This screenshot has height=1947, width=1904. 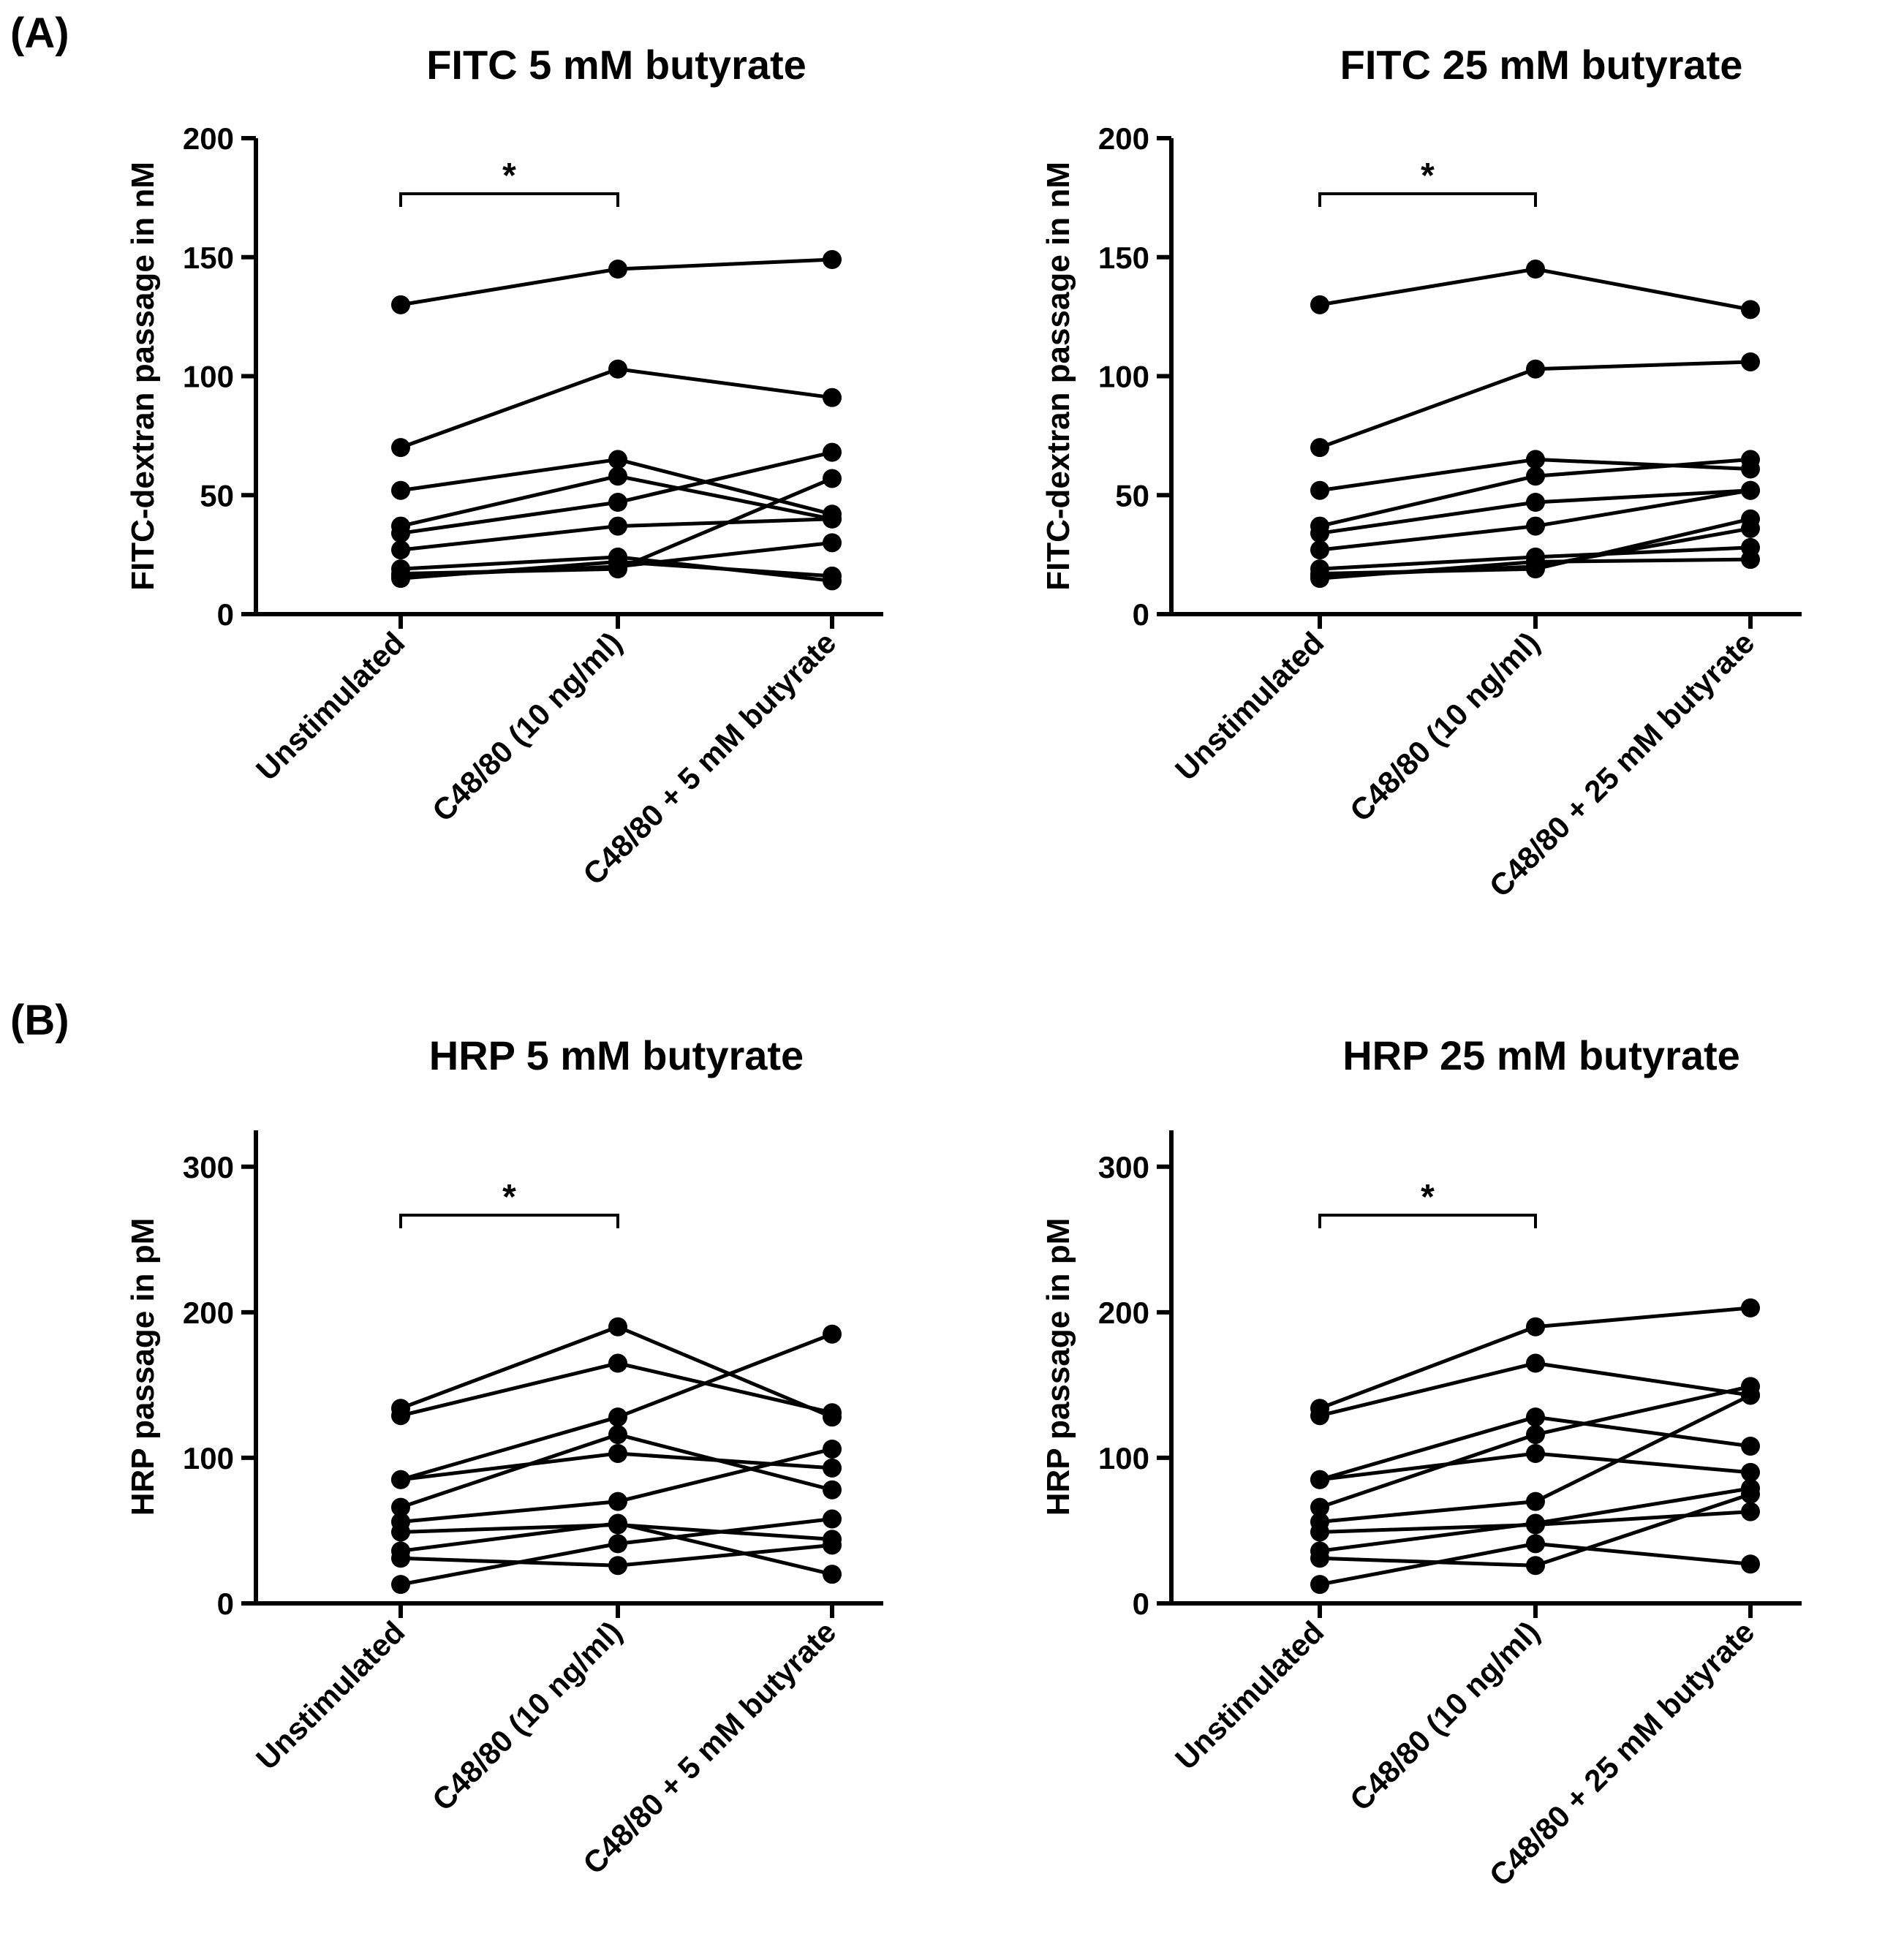 I want to click on chart-title: HRP 5 mM butyrate, so click(x=616, y=1055).